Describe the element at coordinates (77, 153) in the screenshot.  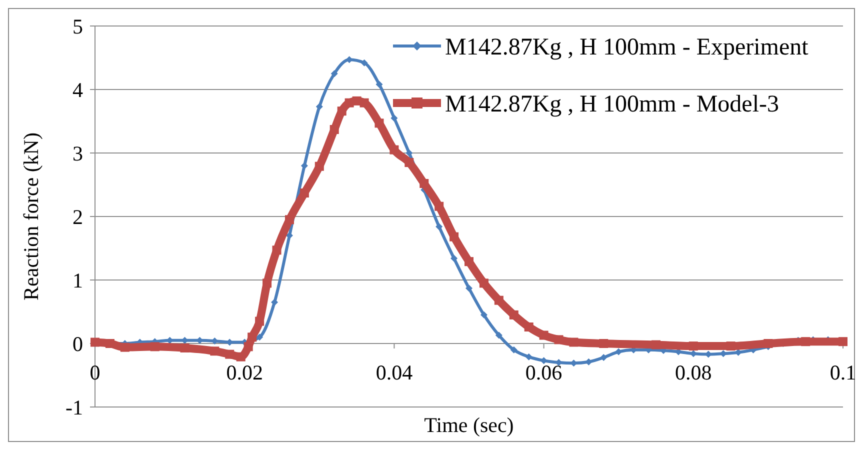
I see `y-tick-label: 3` at that location.